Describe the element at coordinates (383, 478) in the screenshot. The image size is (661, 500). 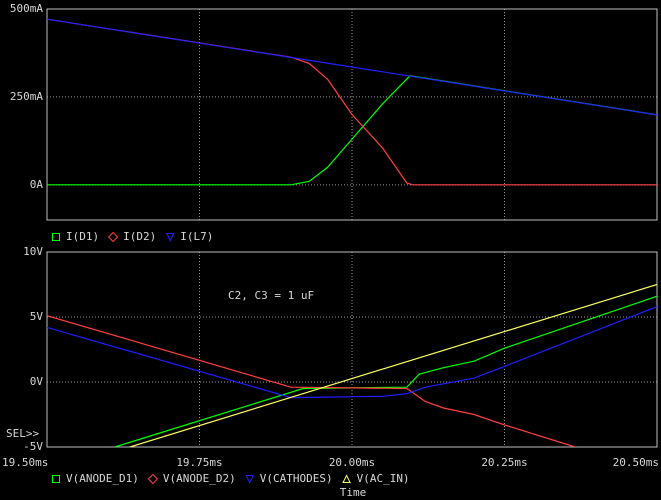
I see `legend-label: V(AC_IN)` at that location.